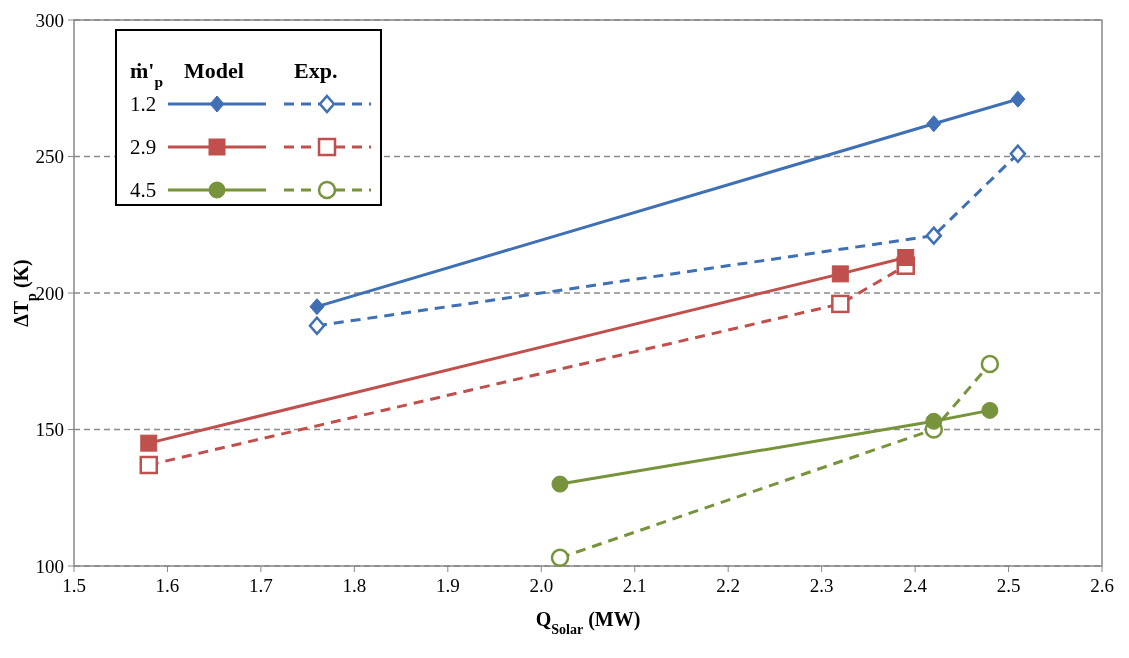 The height and width of the screenshot is (658, 1129). Describe the element at coordinates (49, 430) in the screenshot. I see `y-tick-label: 150` at that location.